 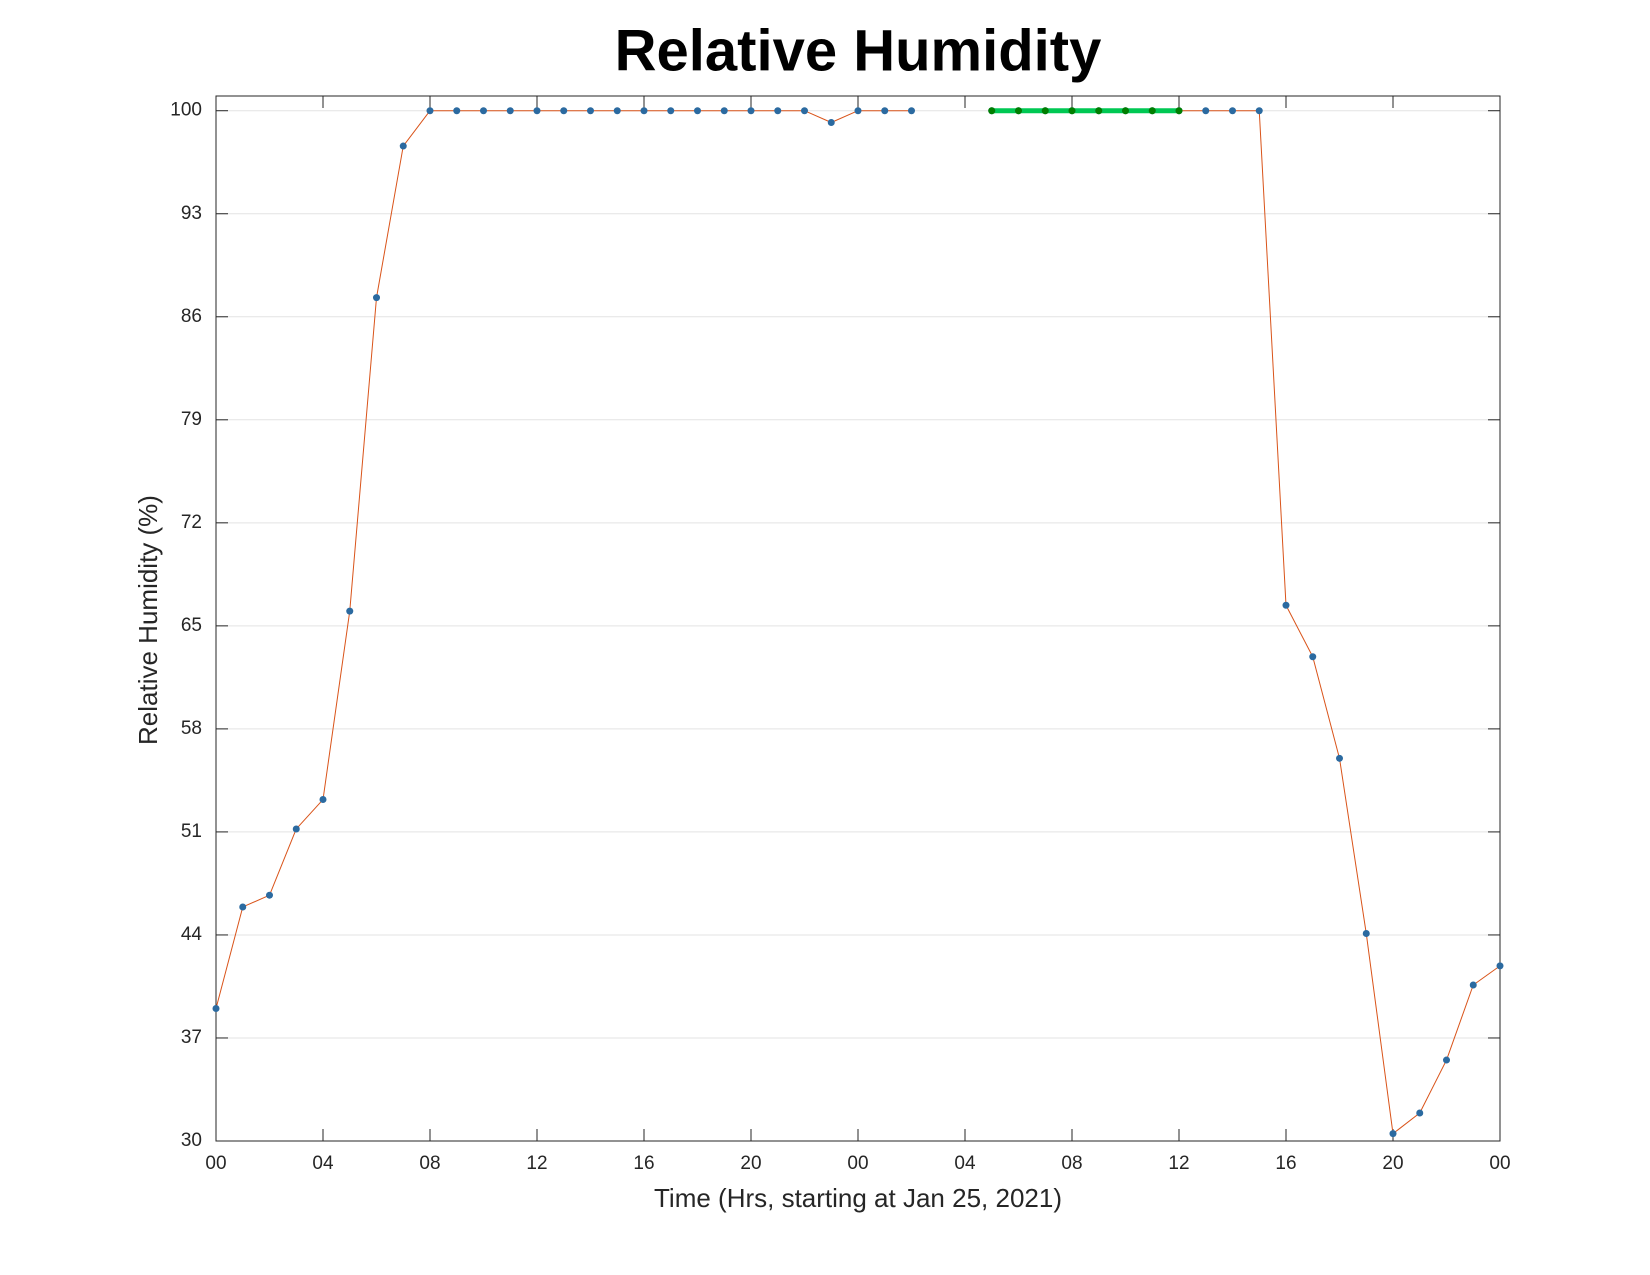 What do you see at coordinates (191, 316) in the screenshot?
I see `y-tick-label: 86` at bounding box center [191, 316].